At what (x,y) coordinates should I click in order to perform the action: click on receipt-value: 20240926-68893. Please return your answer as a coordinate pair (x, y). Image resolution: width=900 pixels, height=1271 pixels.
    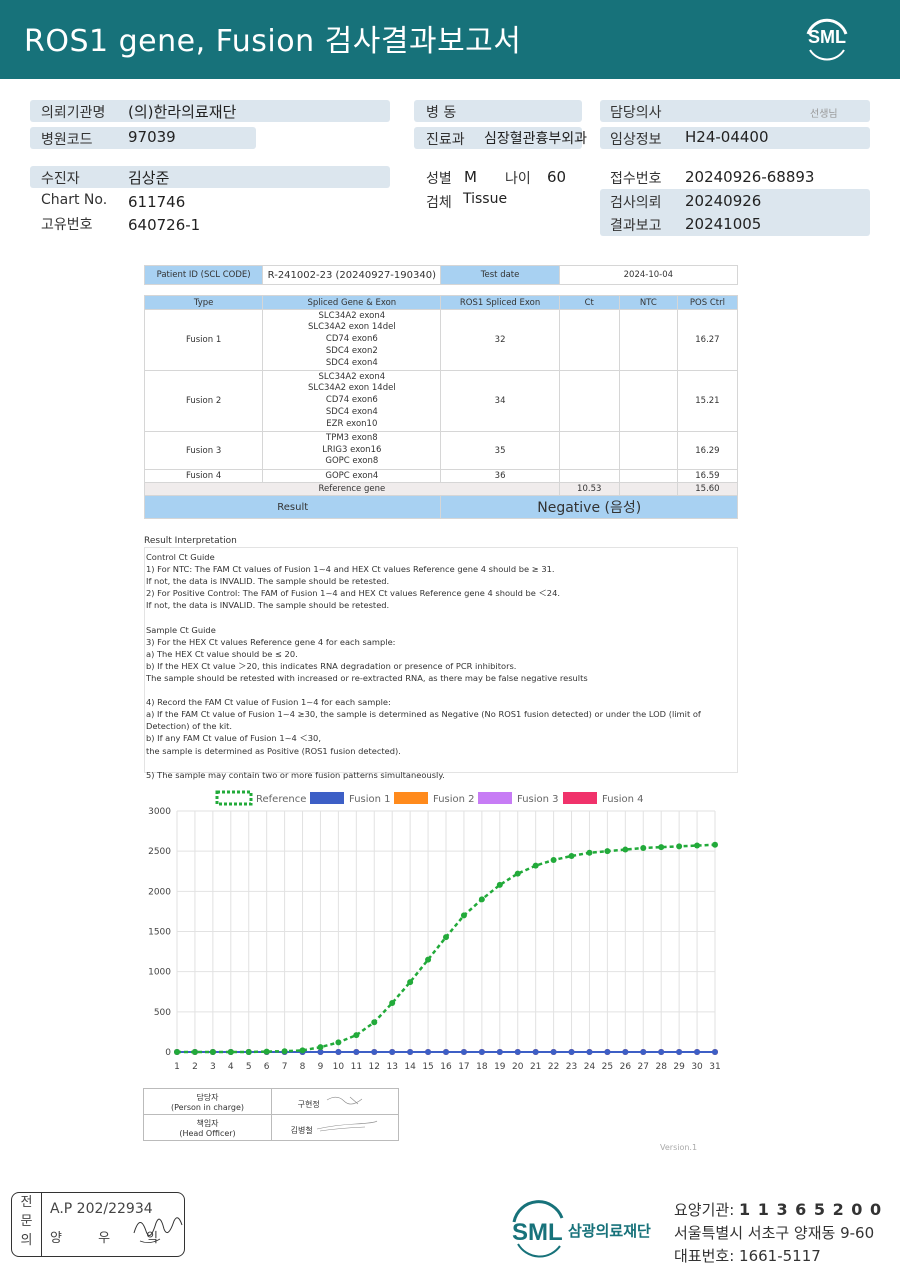
    Looking at the image, I should click on (750, 177).